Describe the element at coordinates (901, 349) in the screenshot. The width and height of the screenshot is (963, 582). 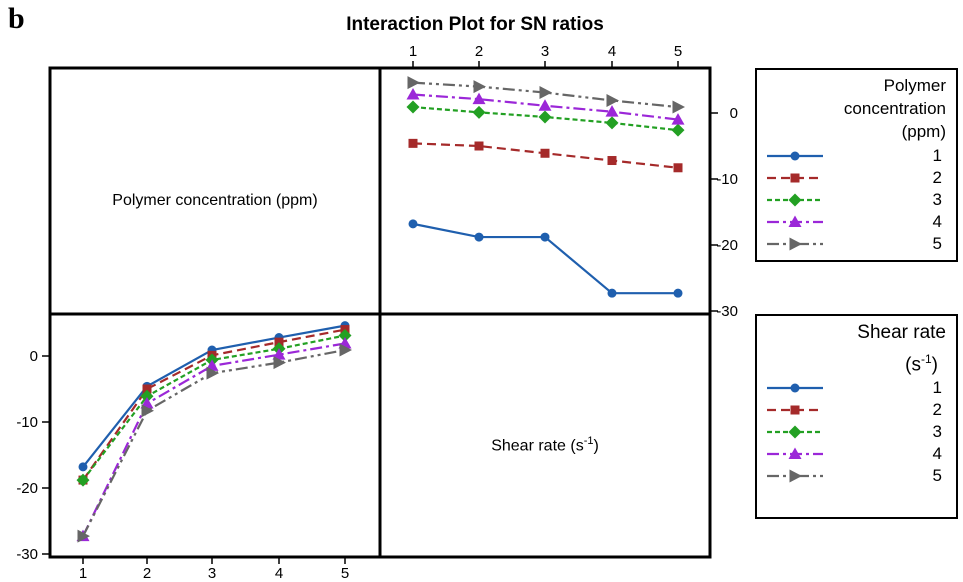
I see `legend-shear-title: Shear rate (s-1)` at that location.